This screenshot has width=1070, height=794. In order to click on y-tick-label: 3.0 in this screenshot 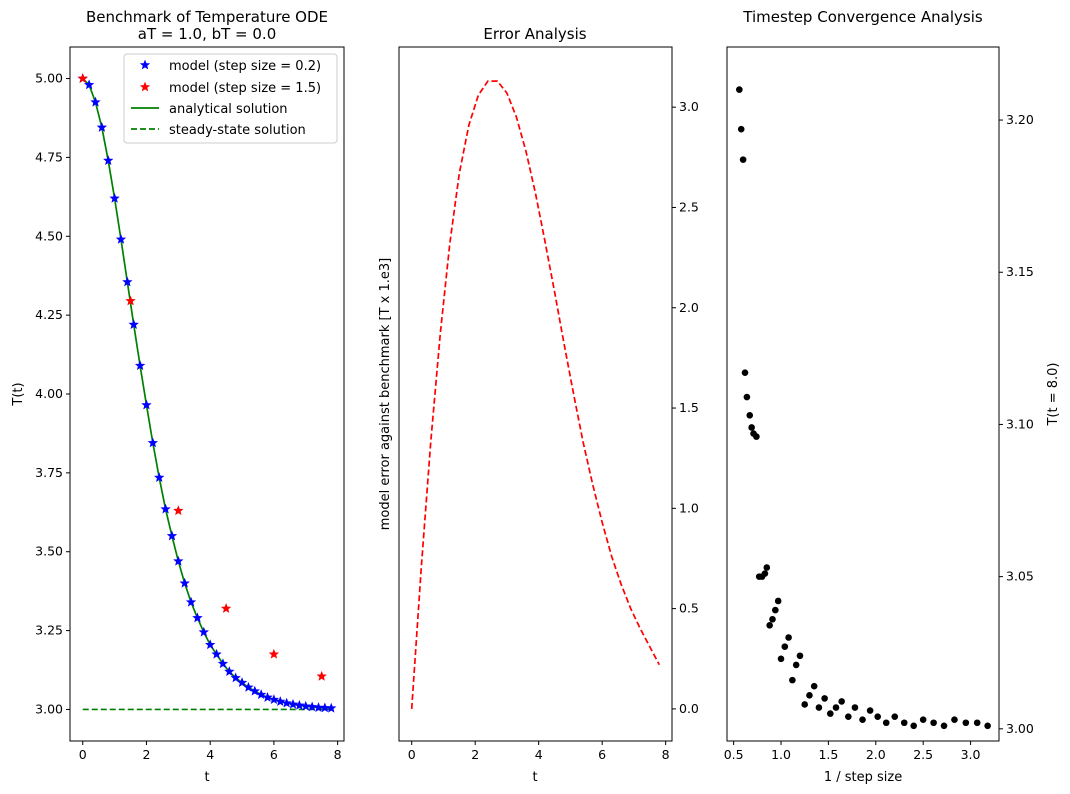, I will do `click(689, 106)`.